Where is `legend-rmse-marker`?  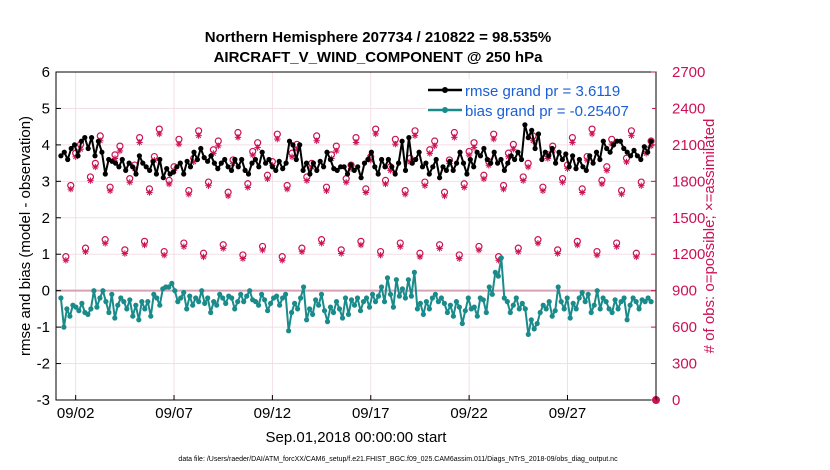
legend-rmse-marker is located at coordinates (445, 90).